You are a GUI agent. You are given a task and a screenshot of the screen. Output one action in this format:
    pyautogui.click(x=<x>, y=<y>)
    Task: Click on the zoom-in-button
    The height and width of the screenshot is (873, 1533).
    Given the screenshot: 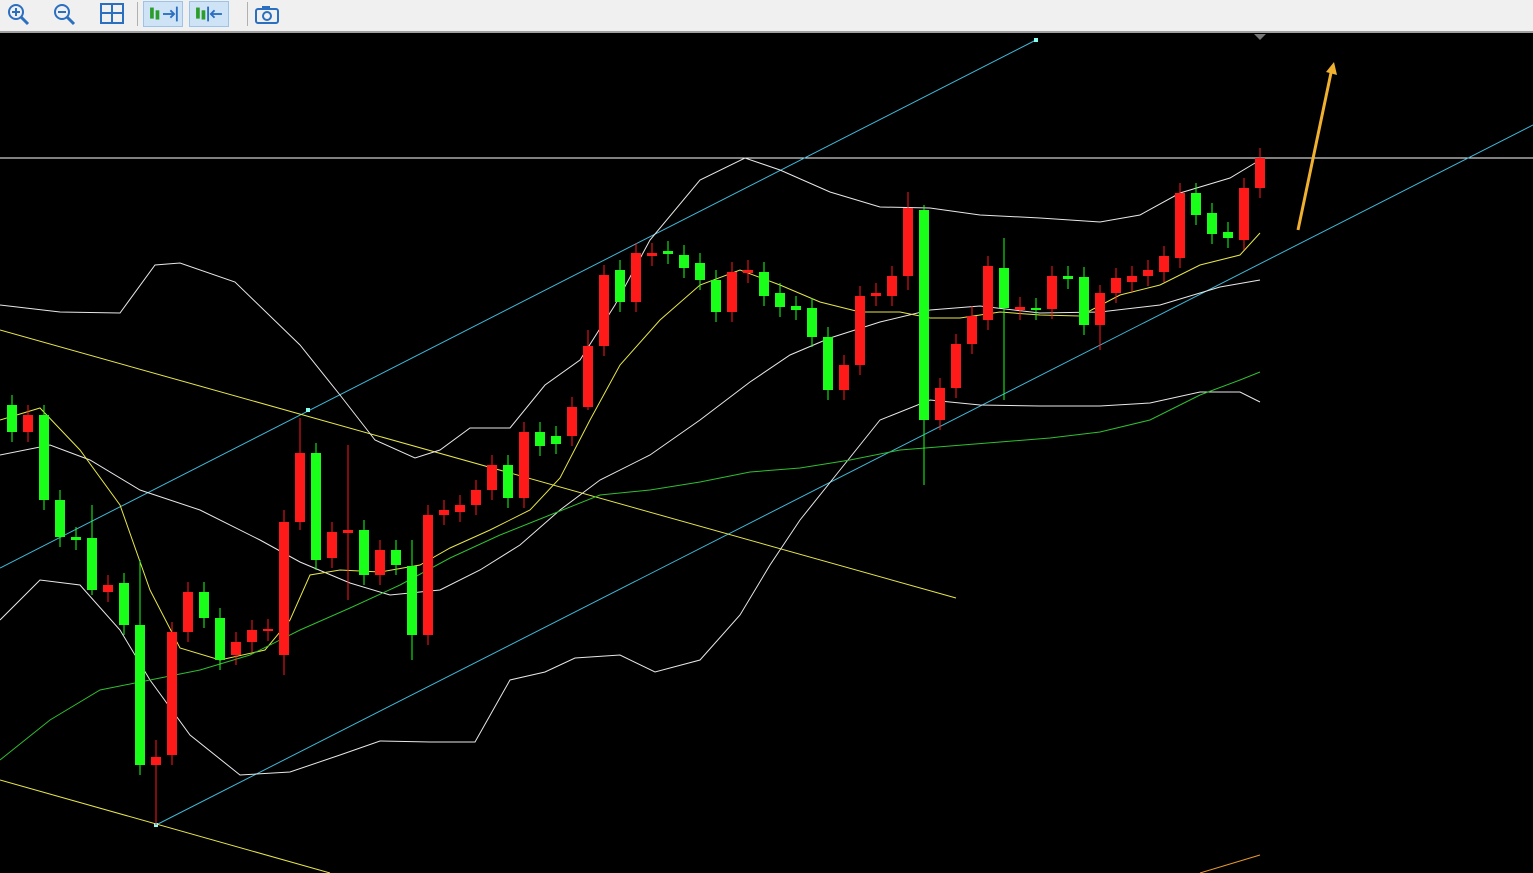 What is the action you would take?
    pyautogui.click(x=18, y=14)
    